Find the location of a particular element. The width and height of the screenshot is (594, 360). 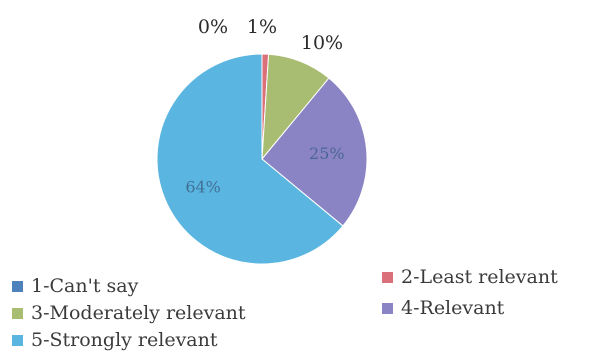

data-label-least-relevant: 1% is located at coordinates (262, 27).